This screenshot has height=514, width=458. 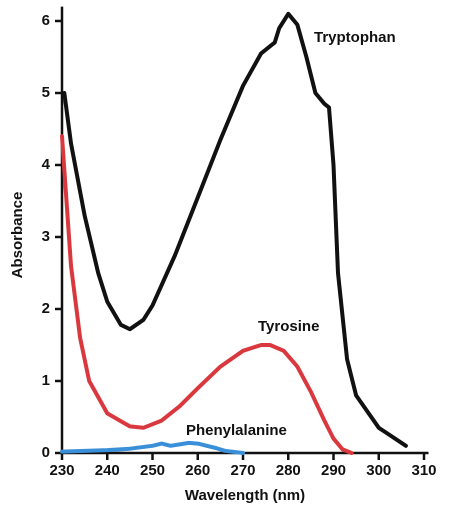 What do you see at coordinates (378, 470) in the screenshot?
I see `x-tick-label: 300` at bounding box center [378, 470].